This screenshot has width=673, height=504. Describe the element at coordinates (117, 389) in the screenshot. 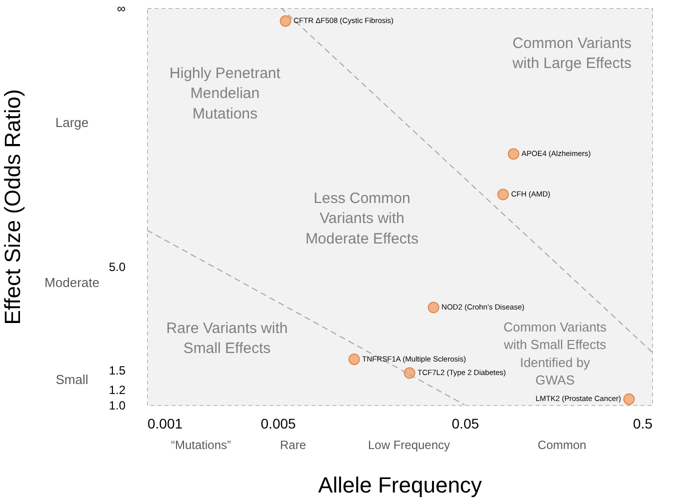

I see `y-tick-label: 1.2` at that location.